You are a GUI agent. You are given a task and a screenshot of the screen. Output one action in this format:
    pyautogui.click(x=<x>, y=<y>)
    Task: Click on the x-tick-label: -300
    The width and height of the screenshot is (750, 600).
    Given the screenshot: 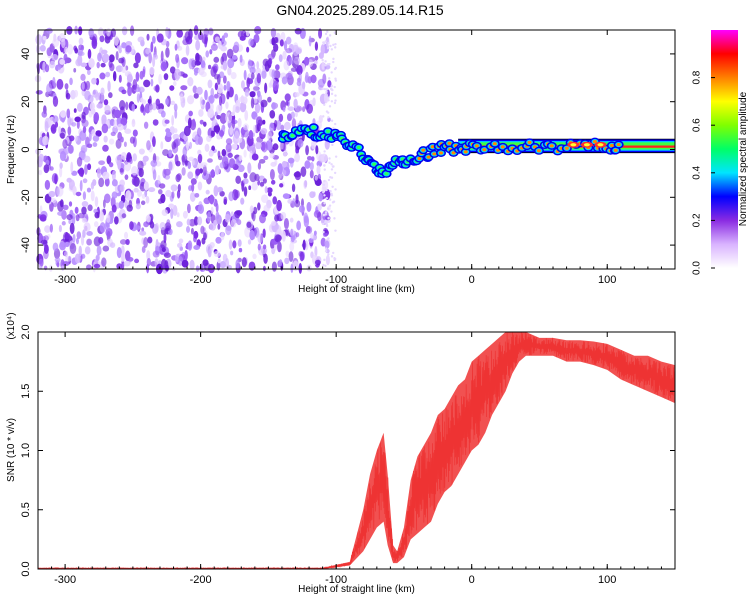 What is the action you would take?
    pyautogui.click(x=65, y=580)
    